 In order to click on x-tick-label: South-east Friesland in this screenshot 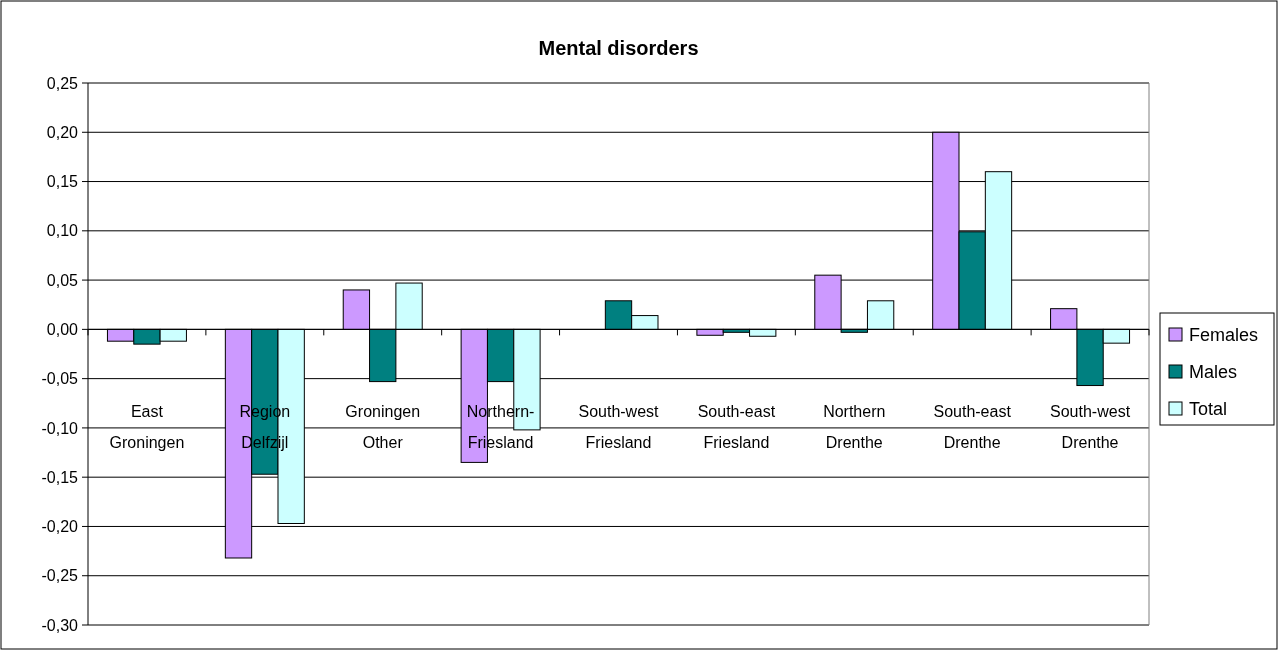, I will do `click(736, 427)`.